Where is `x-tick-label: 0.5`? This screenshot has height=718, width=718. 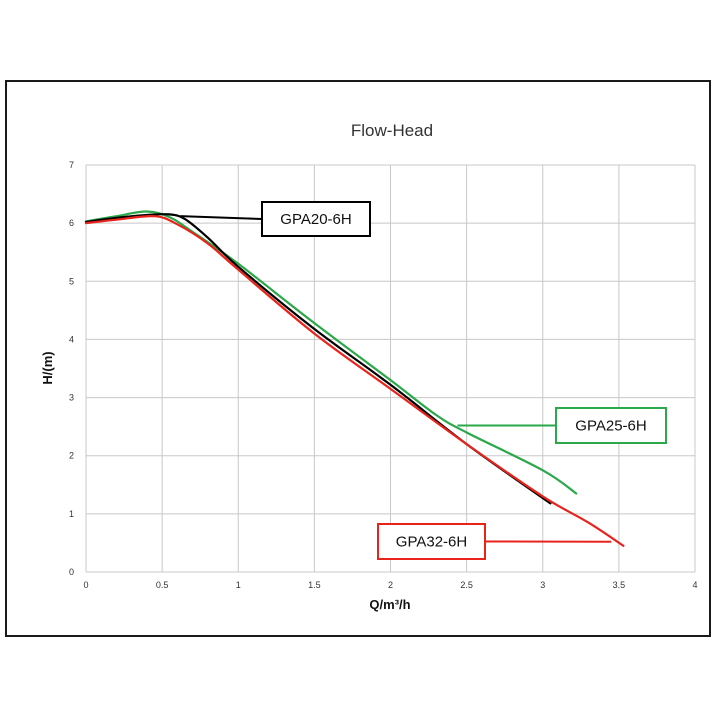
x-tick-label: 0.5 is located at coordinates (162, 585).